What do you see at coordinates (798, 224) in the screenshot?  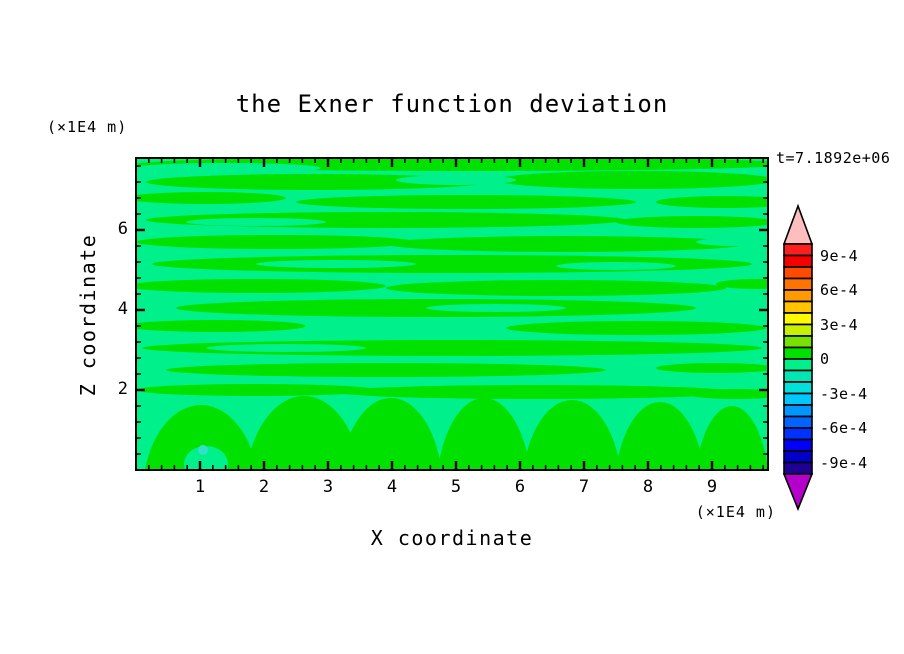 I see `colorbar-over-arrow` at bounding box center [798, 224].